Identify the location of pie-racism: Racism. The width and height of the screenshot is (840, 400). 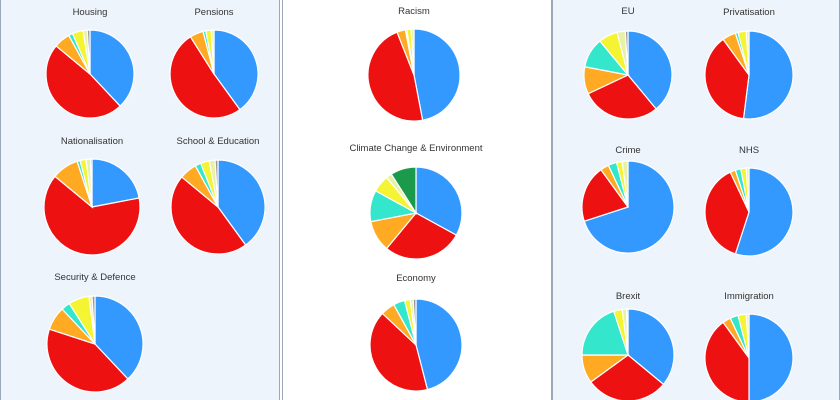
(414, 64).